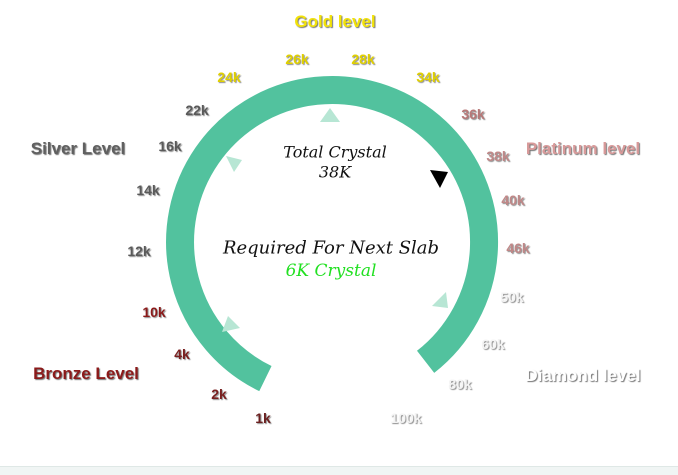  What do you see at coordinates (335, 152) in the screenshot?
I see `total-crystal-label: Total Crystal` at bounding box center [335, 152].